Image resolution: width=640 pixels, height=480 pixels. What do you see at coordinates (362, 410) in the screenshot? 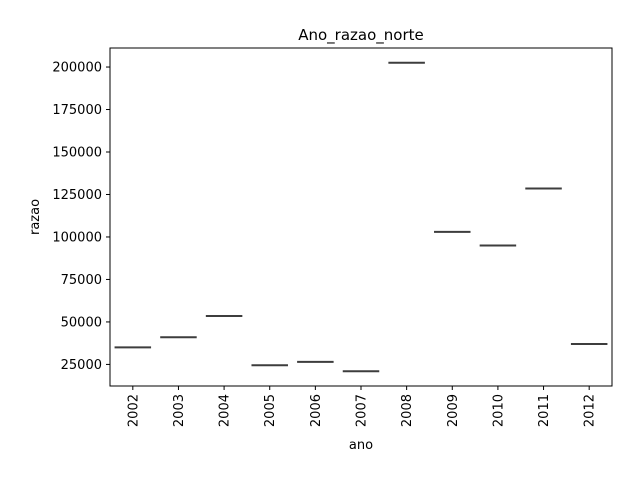
I see `x-tick-label: 2007` at bounding box center [362, 410].